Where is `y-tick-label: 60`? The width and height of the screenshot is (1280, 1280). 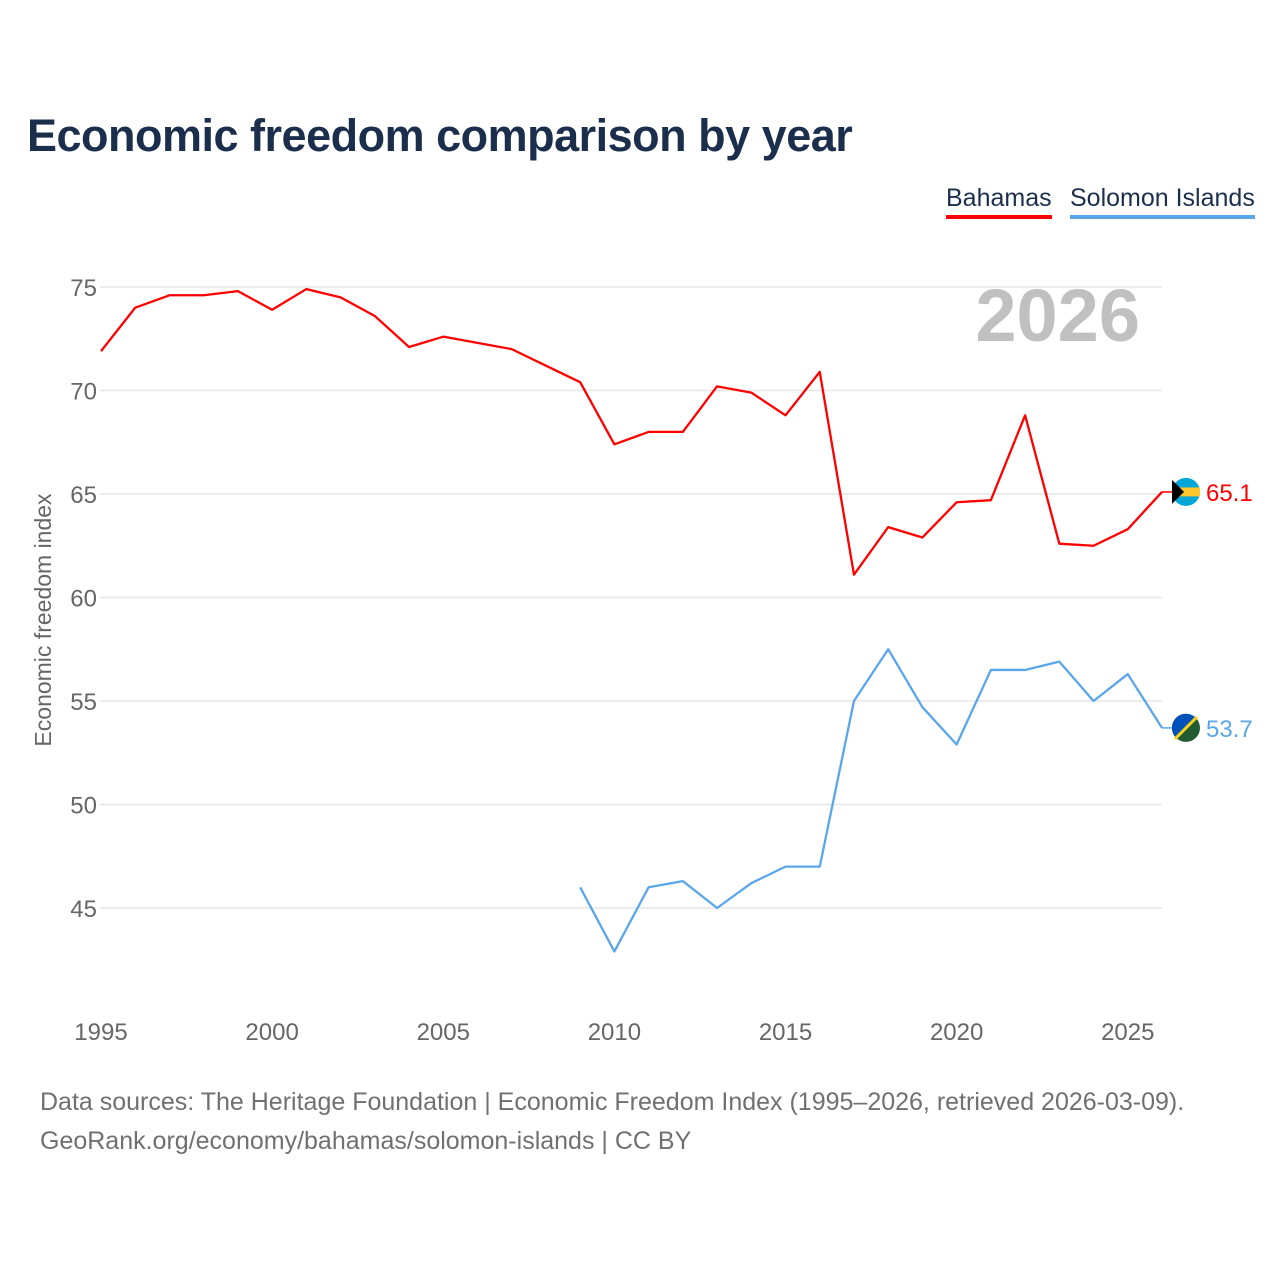 y-tick-label: 60 is located at coordinates (83, 599).